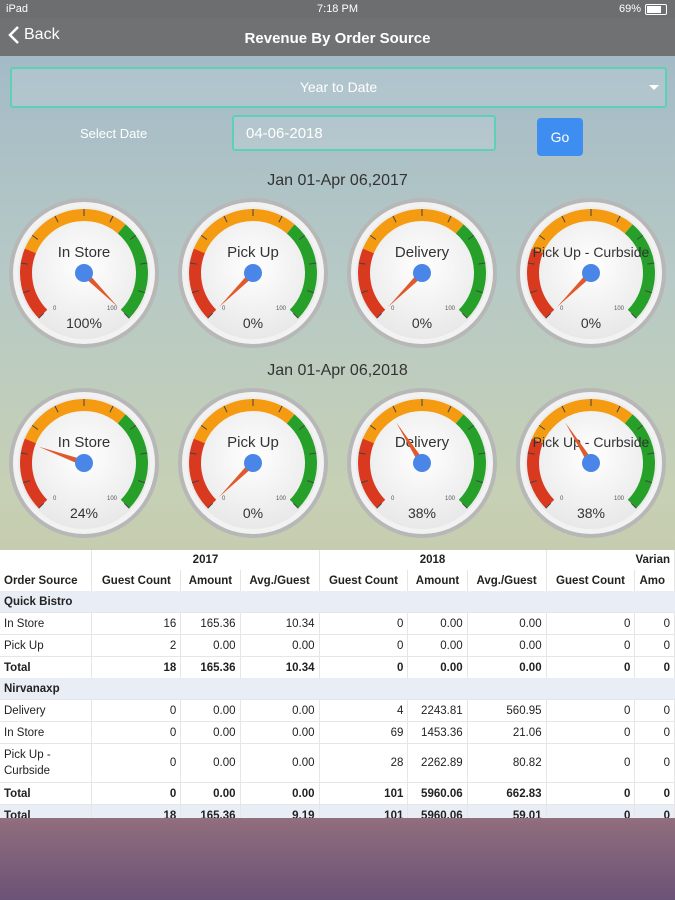 Image resolution: width=675 pixels, height=900 pixels. Describe the element at coordinates (337, 645) in the screenshot. I see `table-row: Pick Up 2 0.00 0.00 0 0.00 0.00 0 0` at that location.